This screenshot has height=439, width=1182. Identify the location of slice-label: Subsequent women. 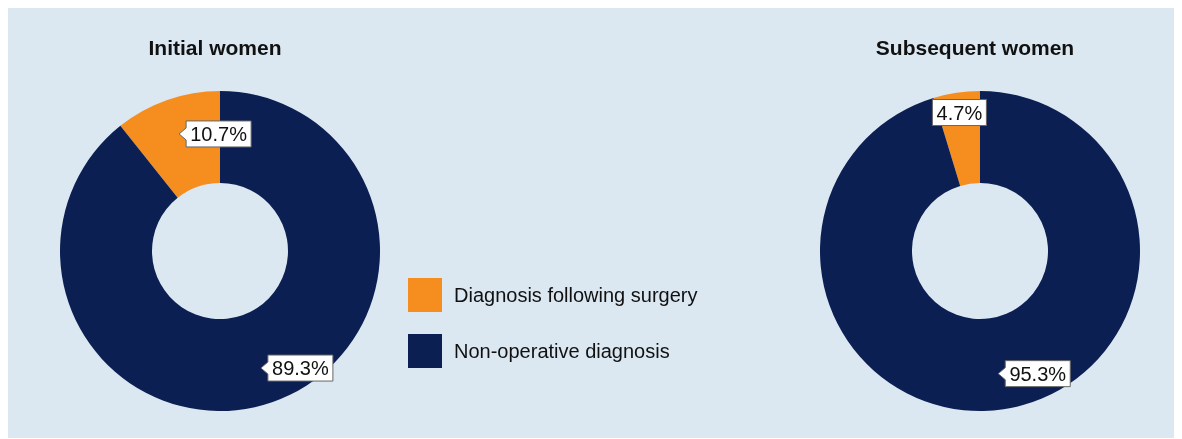
(975, 48).